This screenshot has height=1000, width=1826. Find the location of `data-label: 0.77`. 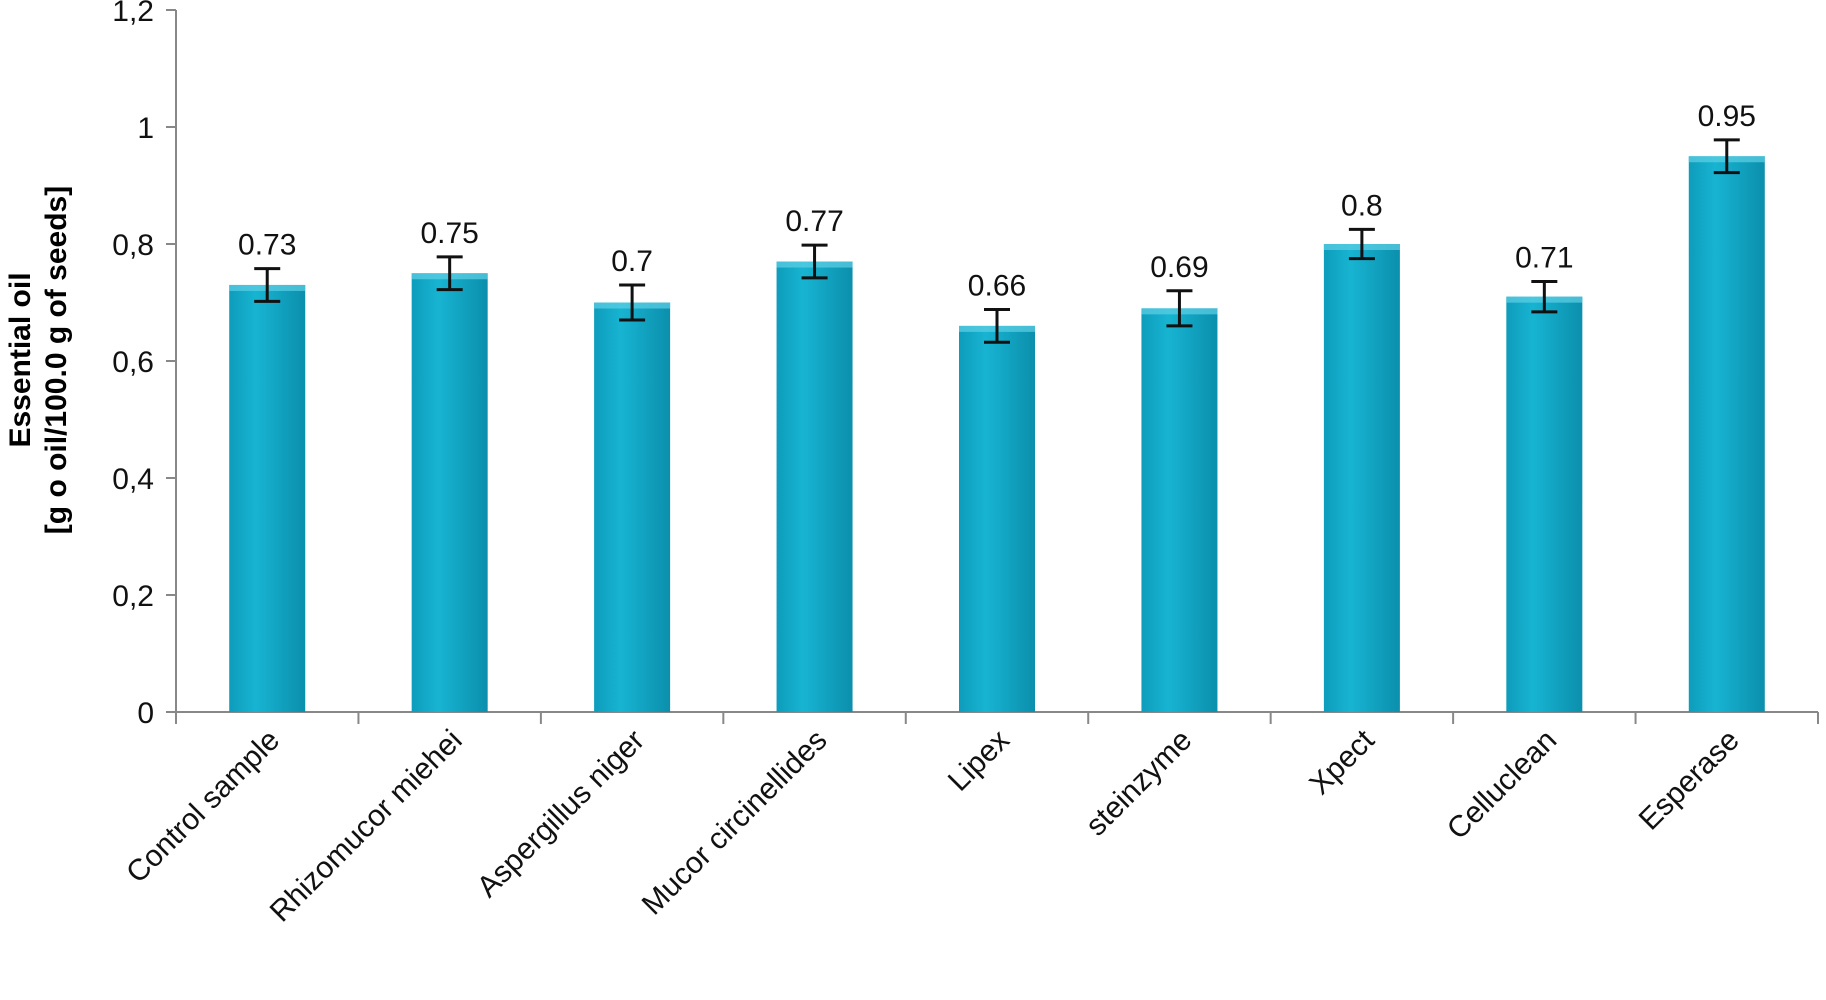

data-label: 0.77 is located at coordinates (814, 221).